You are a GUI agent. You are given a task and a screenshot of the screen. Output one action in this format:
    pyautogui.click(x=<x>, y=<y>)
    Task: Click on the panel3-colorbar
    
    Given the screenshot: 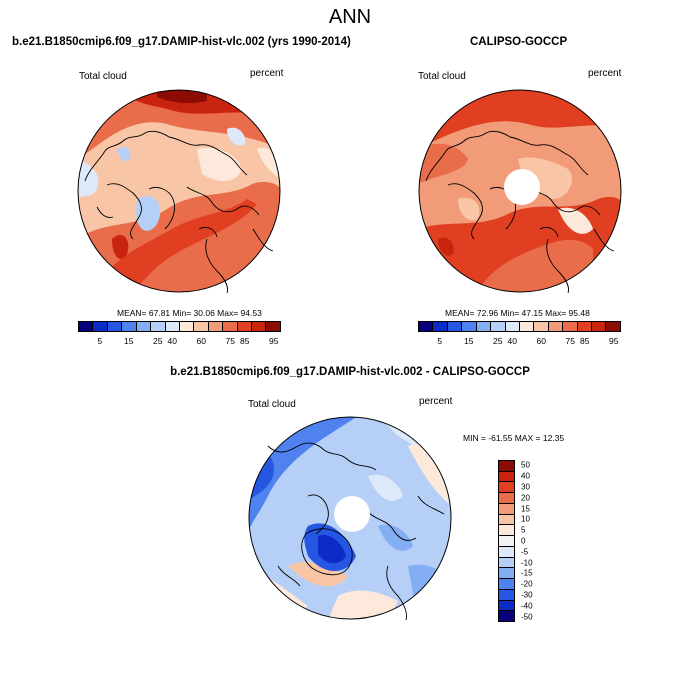 What is the action you would take?
    pyautogui.click(x=506, y=541)
    